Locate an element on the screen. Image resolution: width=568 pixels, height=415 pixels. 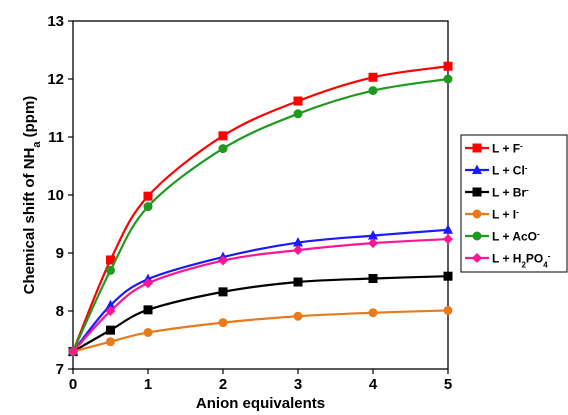
legend-item: L + F- is located at coordinates (494, 148).